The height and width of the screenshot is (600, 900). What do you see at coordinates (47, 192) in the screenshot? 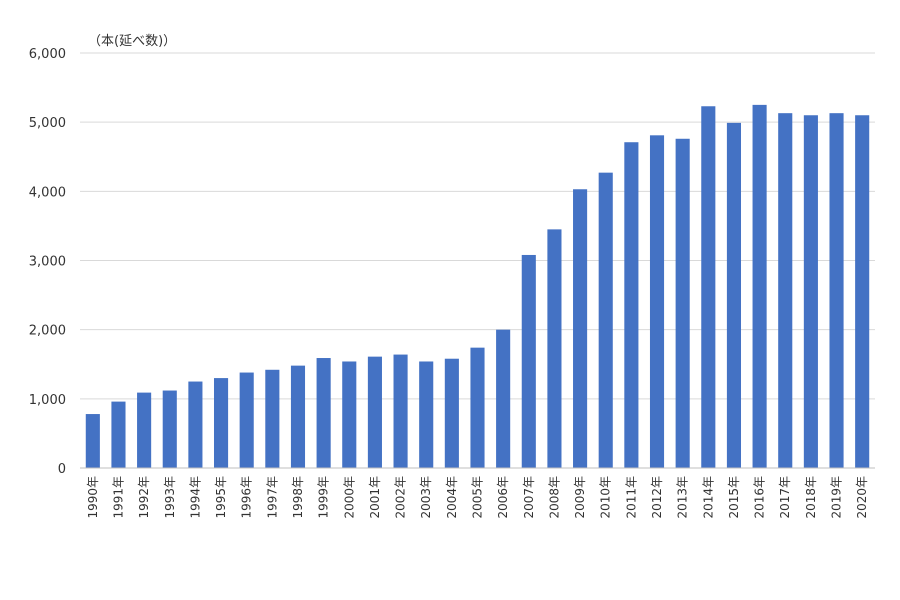
I see `y-tick-label: 4,000` at bounding box center [47, 192].